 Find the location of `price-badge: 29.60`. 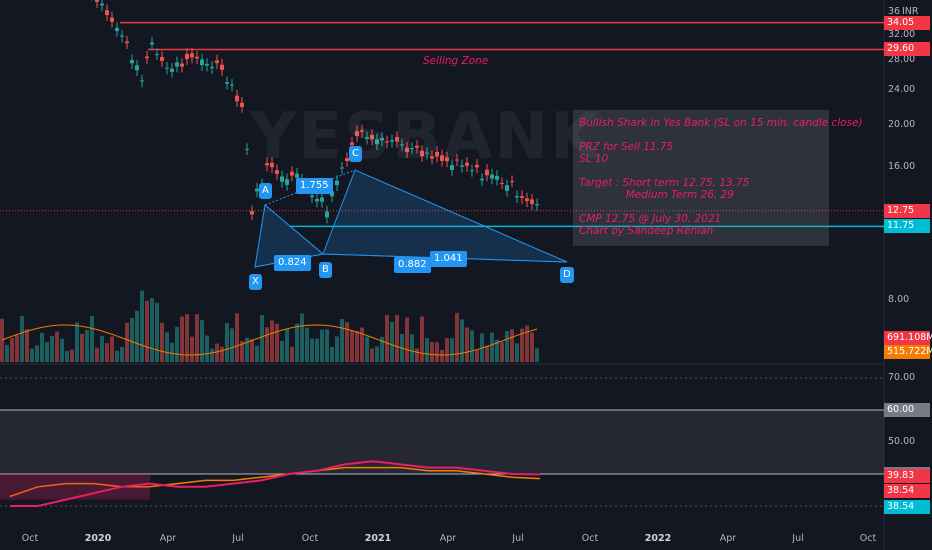

price-badge: 29.60 is located at coordinates (907, 49).